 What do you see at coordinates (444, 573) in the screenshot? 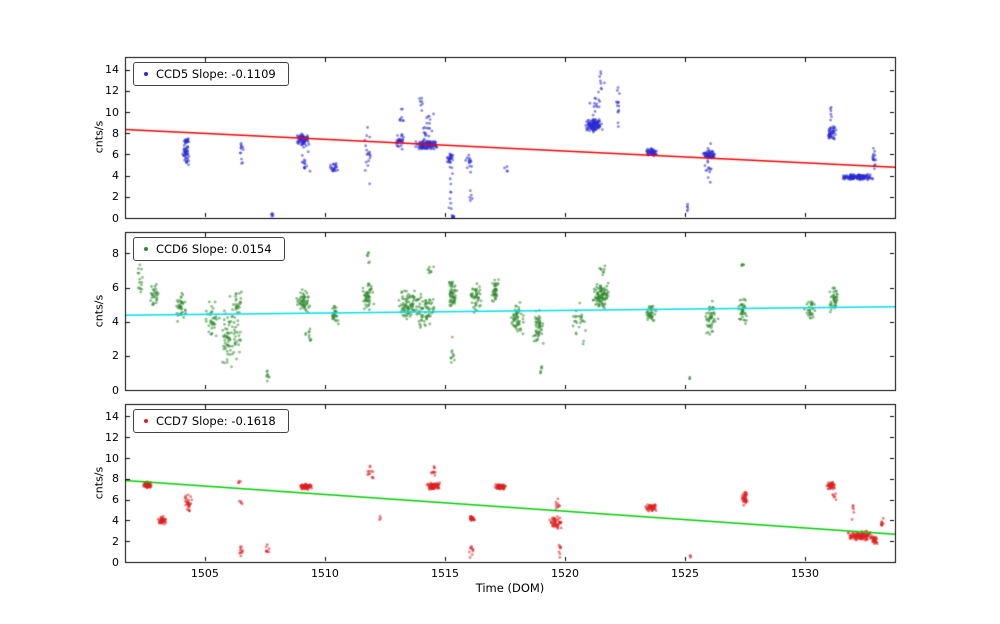
I see `x-tick-label: 1515` at bounding box center [444, 573].